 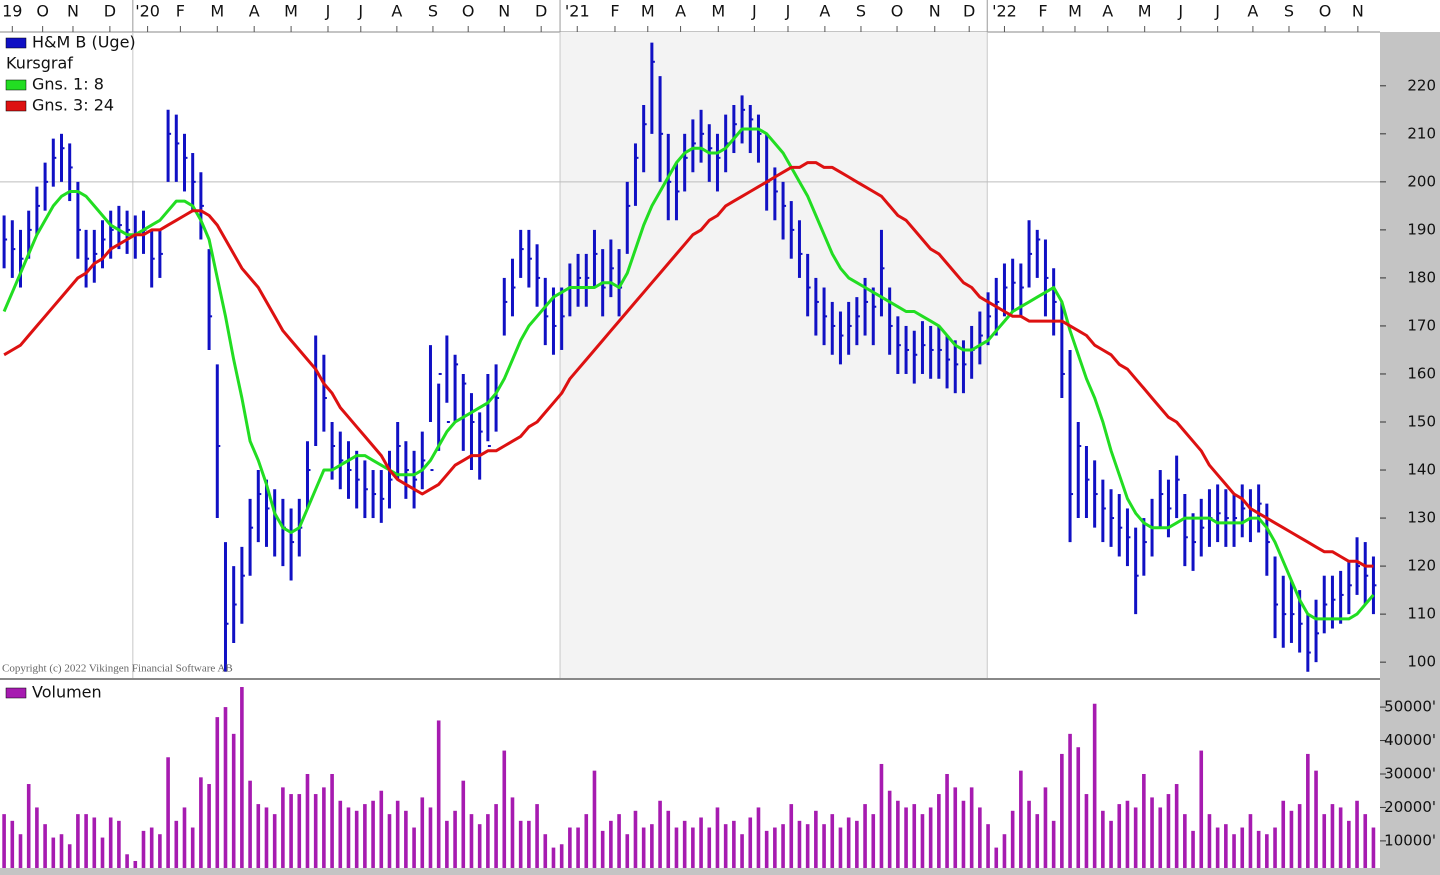 What do you see at coordinates (1410, 453) in the screenshot?
I see `right-axis-strip` at bounding box center [1410, 453].